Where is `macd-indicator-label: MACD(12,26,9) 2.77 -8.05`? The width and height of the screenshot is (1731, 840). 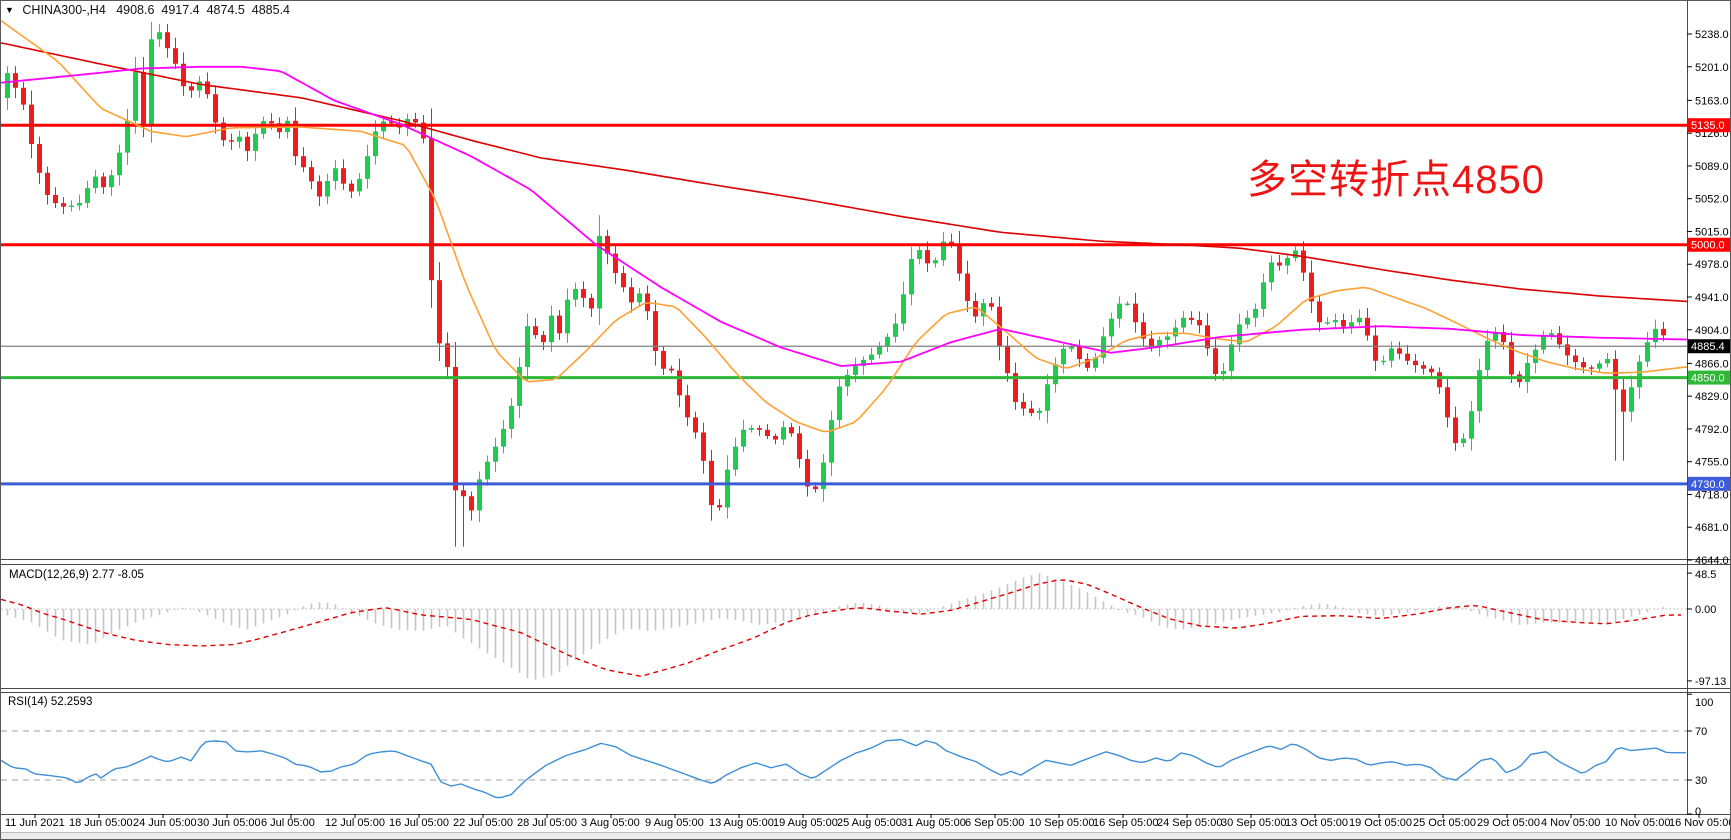
macd-indicator-label: MACD(12,26,9) 2.77 -8.05 is located at coordinates (76, 575).